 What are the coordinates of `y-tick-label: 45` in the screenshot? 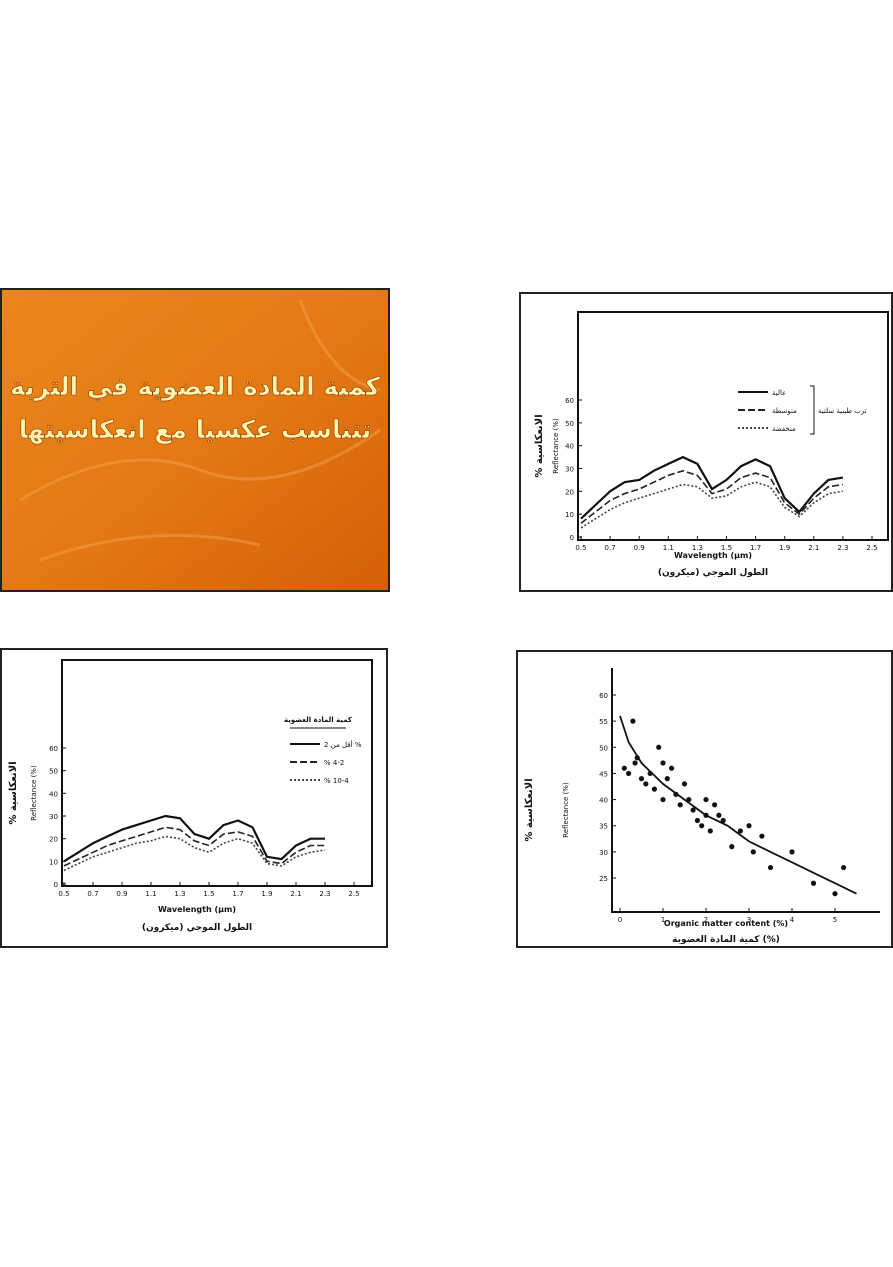 It's located at (603, 774).